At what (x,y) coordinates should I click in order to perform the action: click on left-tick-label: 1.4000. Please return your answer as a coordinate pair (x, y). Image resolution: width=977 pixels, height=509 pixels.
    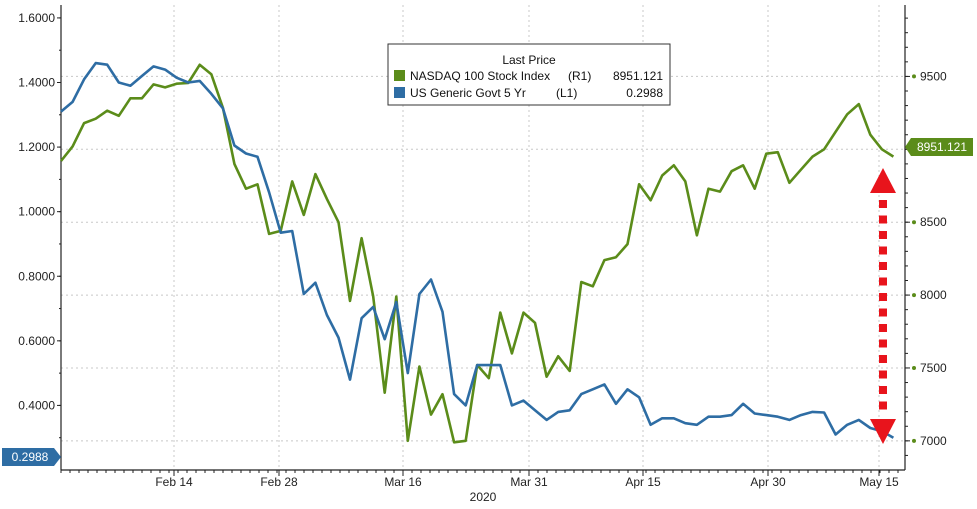
    Looking at the image, I should click on (36, 83).